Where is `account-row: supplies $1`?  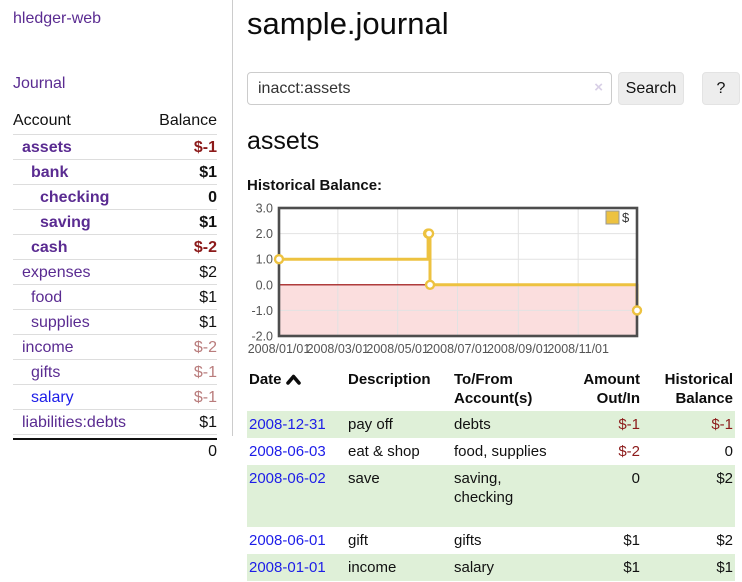 account-row: supplies $1 is located at coordinates (115, 322).